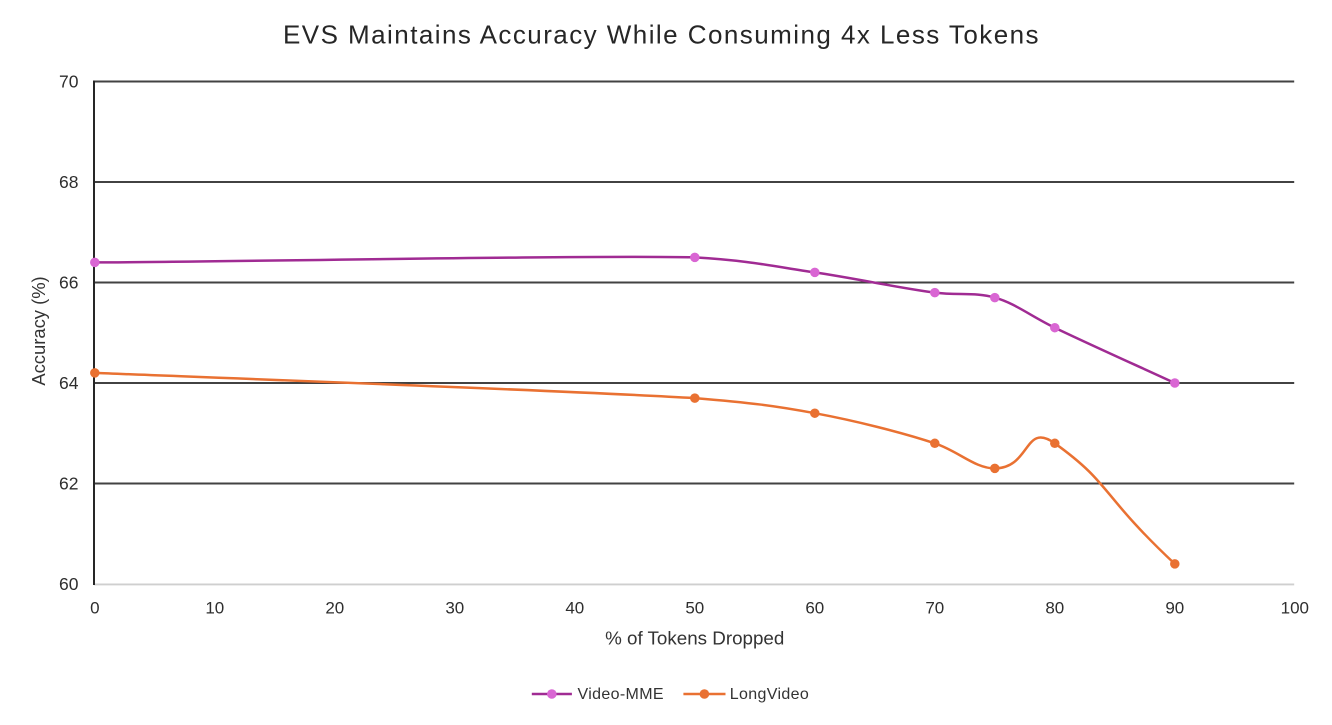 Image resolution: width=1332 pixels, height=725 pixels. What do you see at coordinates (334, 608) in the screenshot?
I see `svg-text: 20` at bounding box center [334, 608].